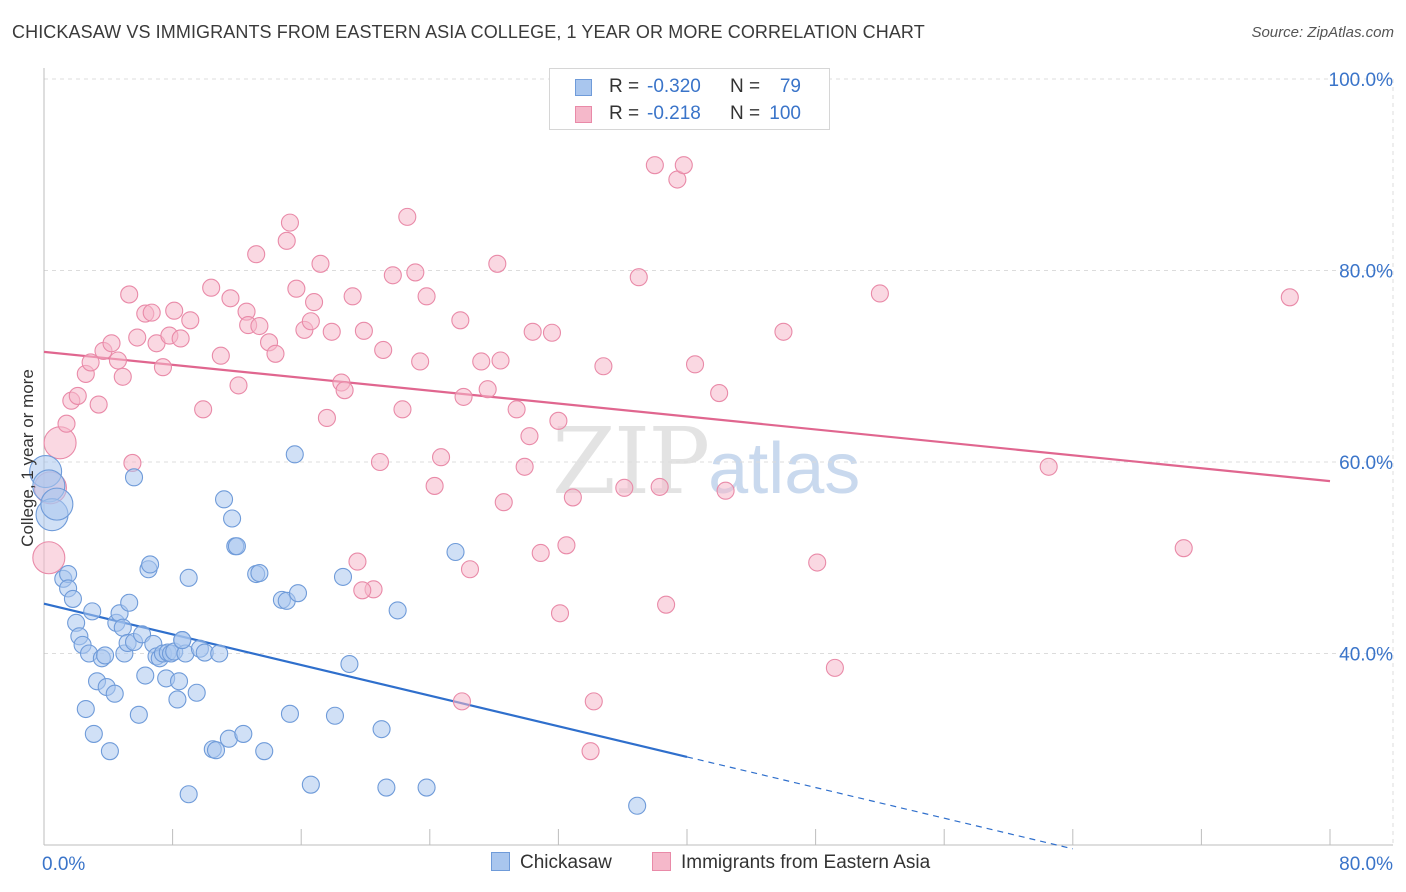  What do you see at coordinates (500, 861) in the screenshot?
I see `bottom-legend-swatch-chickasaw` at bounding box center [500, 861].